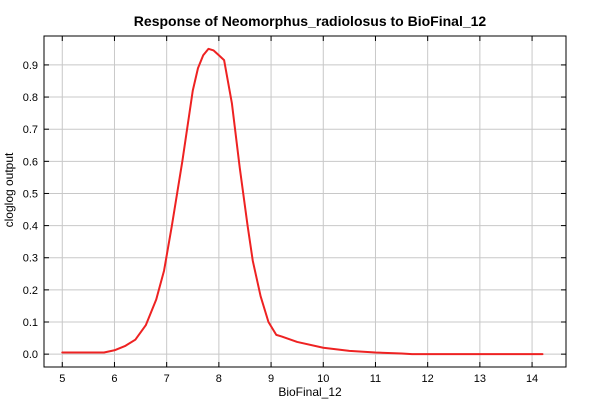  Describe the element at coordinates (428, 379) in the screenshot. I see `x-tick-label: 12` at that location.